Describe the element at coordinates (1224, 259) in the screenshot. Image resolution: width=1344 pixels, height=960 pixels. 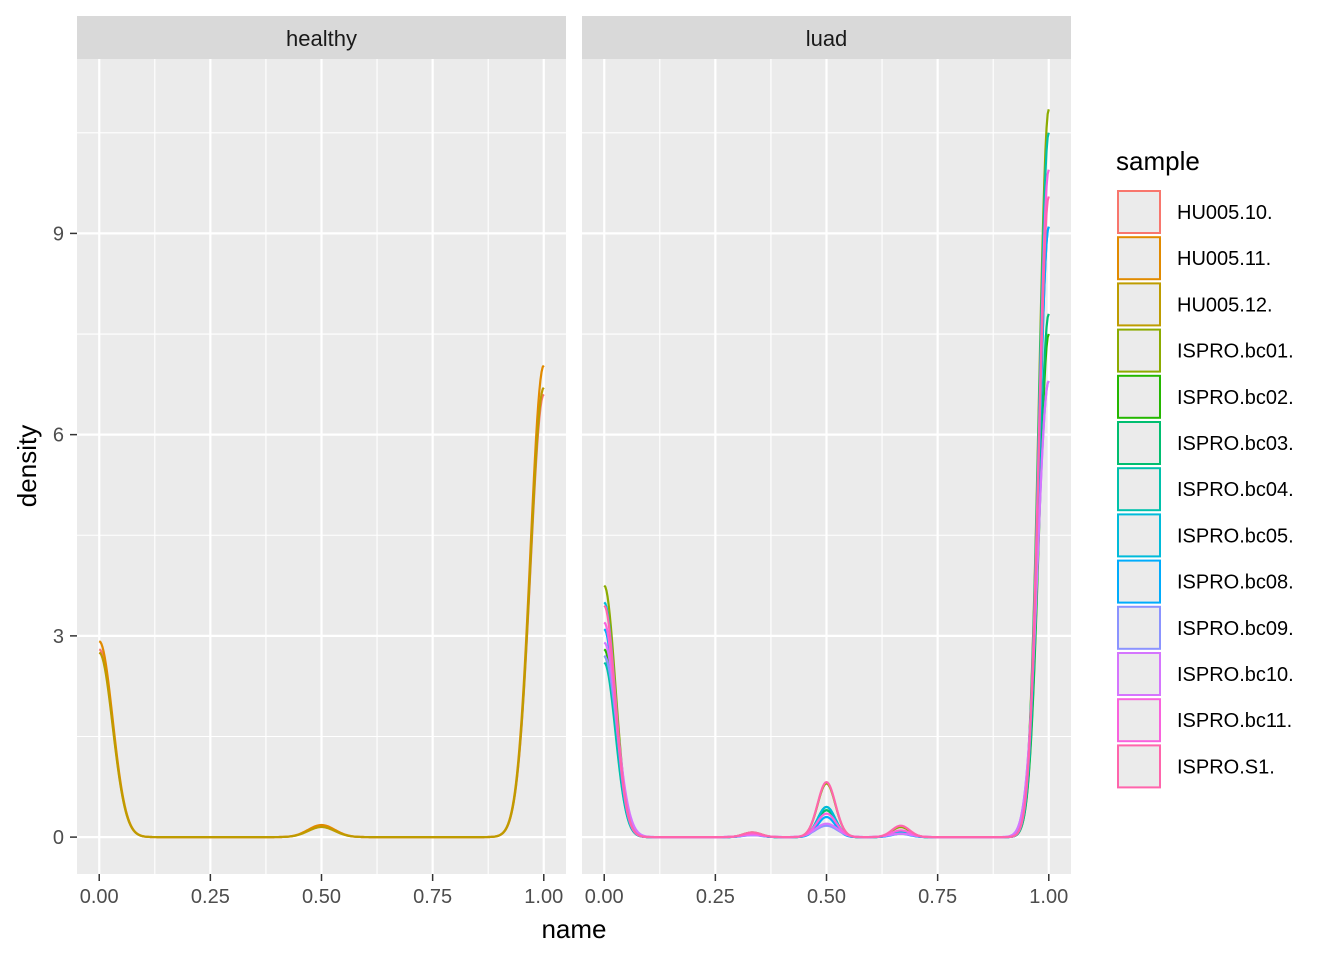
I see `legend-label: HU005.11.` at that location.